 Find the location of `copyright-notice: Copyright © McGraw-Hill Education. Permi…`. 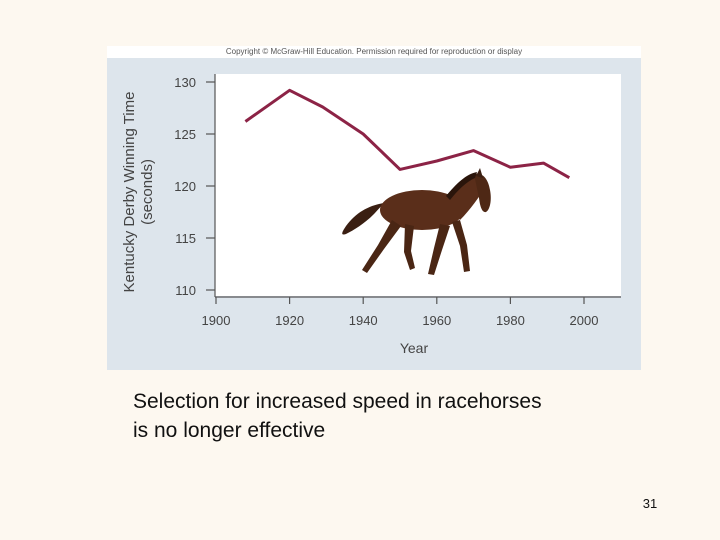

copyright-notice: Copyright © McGraw-Hill Education. Permi… is located at coordinates (374, 52).